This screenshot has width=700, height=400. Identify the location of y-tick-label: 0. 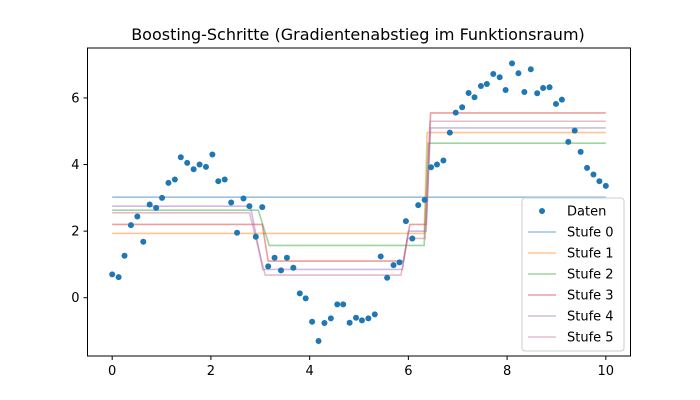
(75, 298).